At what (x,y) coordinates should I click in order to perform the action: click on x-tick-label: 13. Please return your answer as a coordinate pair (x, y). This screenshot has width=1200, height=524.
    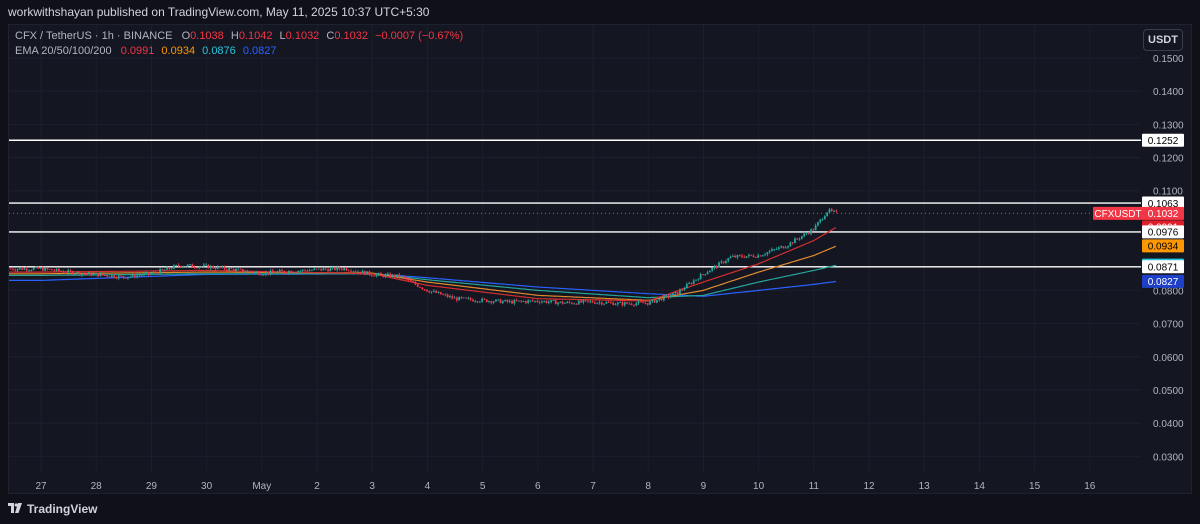
    Looking at the image, I should click on (925, 486).